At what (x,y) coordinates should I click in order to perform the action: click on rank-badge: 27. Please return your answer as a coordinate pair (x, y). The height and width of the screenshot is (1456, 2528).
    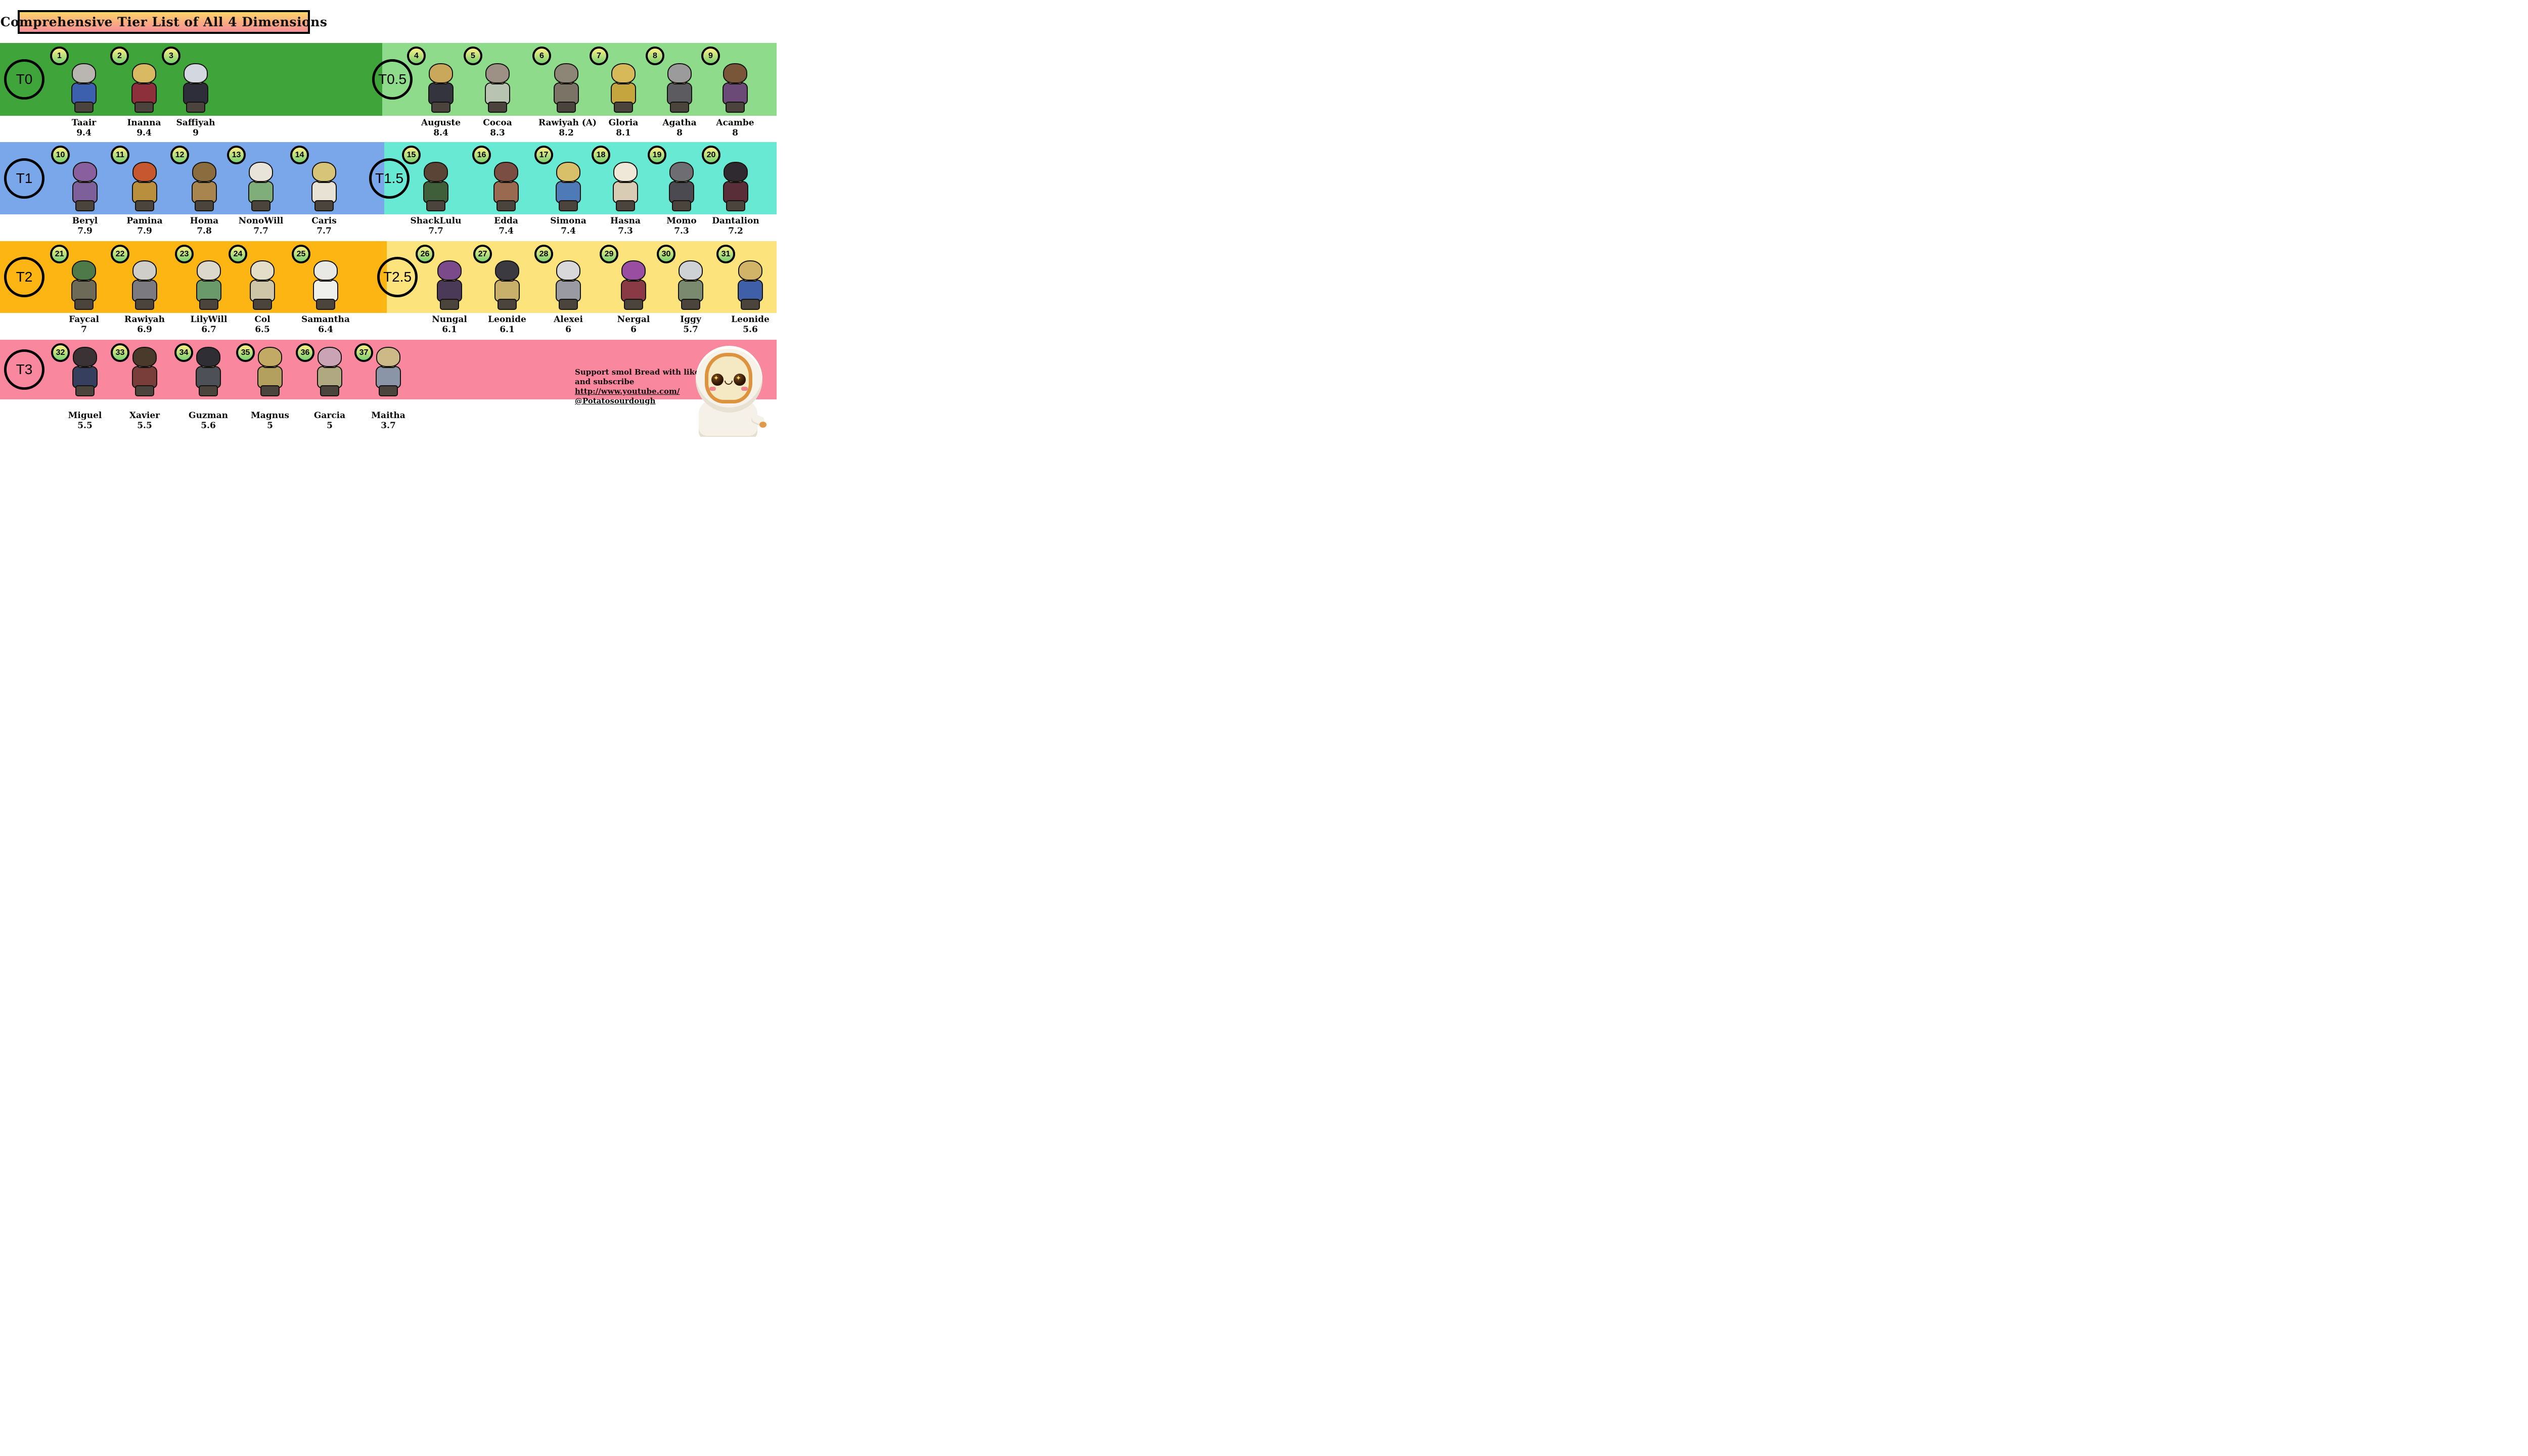
    Looking at the image, I should click on (483, 254).